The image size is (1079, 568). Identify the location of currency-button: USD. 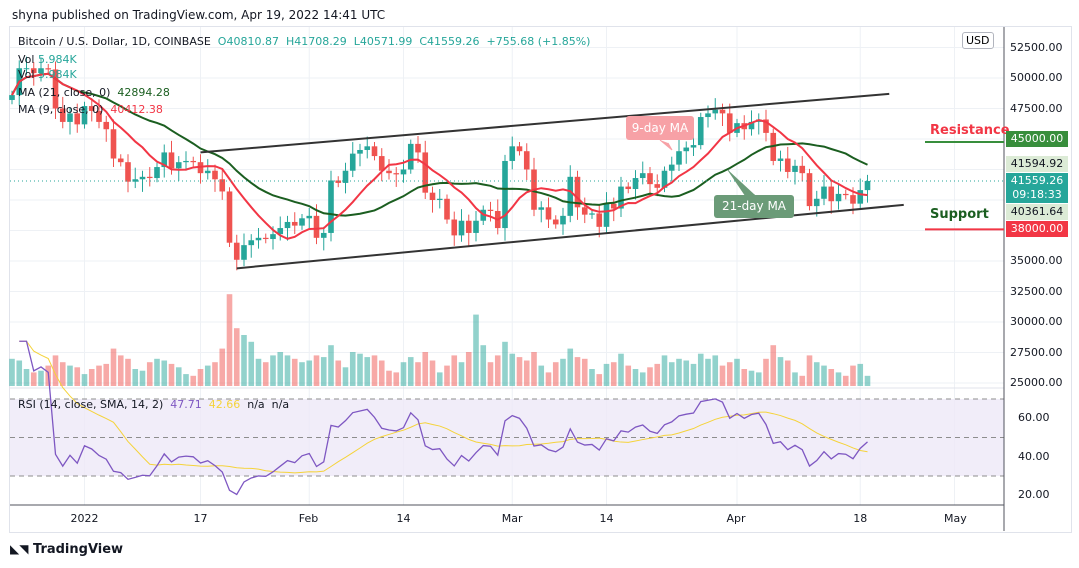
(978, 40).